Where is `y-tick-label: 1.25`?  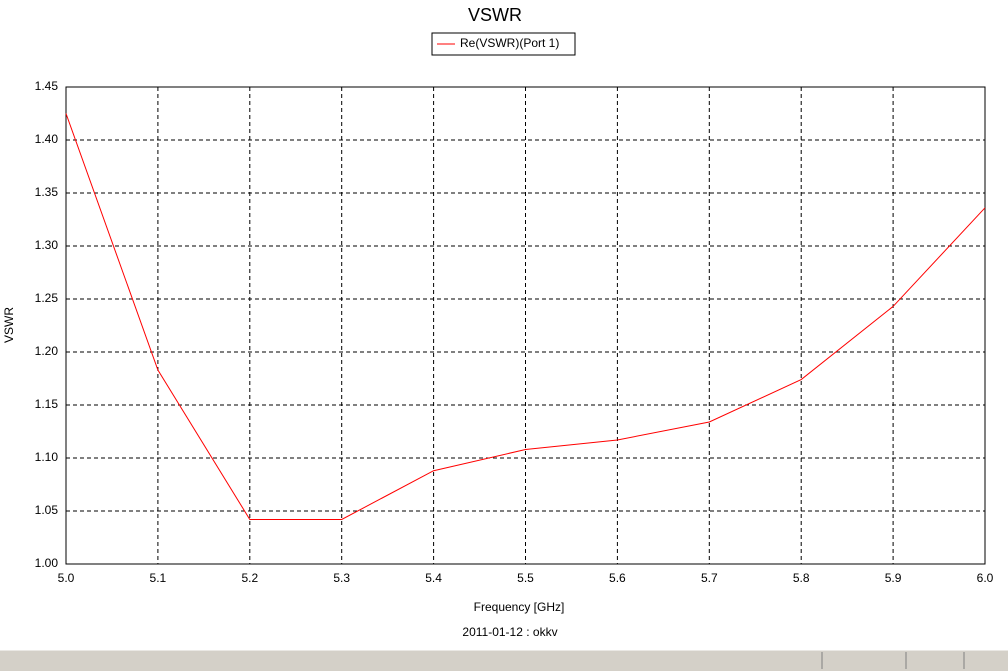
y-tick-label: 1.25 is located at coordinates (47, 298).